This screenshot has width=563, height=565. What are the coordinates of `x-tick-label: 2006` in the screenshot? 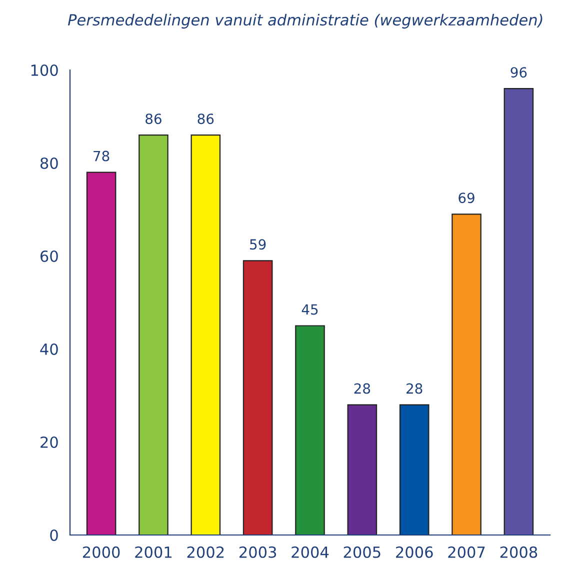 It's located at (414, 552).